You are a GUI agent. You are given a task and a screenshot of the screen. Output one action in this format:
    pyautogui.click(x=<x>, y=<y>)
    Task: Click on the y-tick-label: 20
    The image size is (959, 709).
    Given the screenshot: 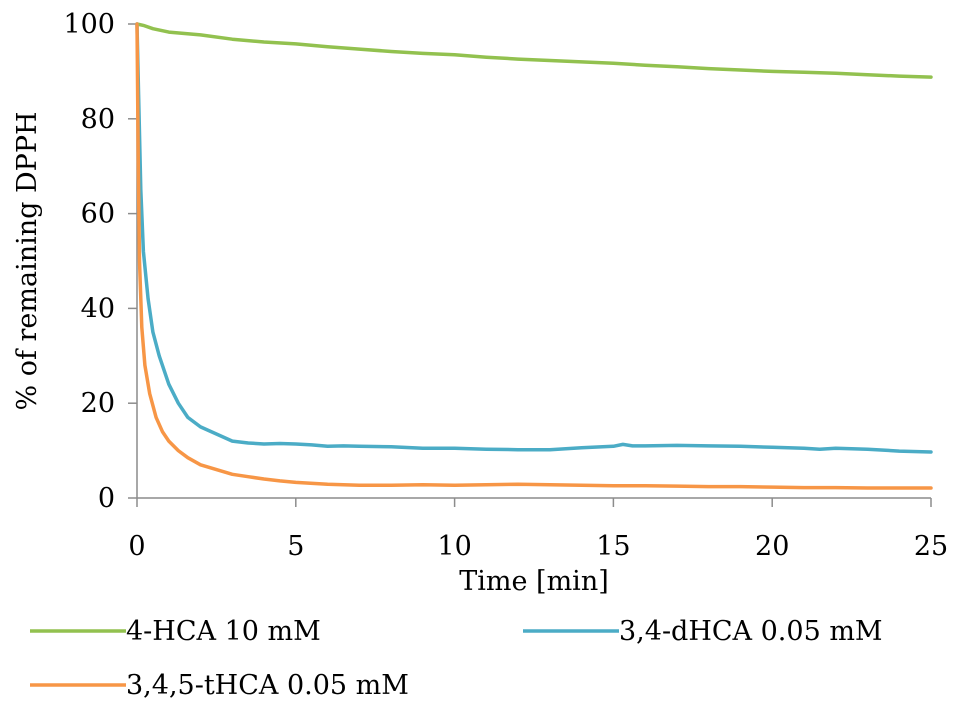 What is the action you would take?
    pyautogui.click(x=98, y=403)
    